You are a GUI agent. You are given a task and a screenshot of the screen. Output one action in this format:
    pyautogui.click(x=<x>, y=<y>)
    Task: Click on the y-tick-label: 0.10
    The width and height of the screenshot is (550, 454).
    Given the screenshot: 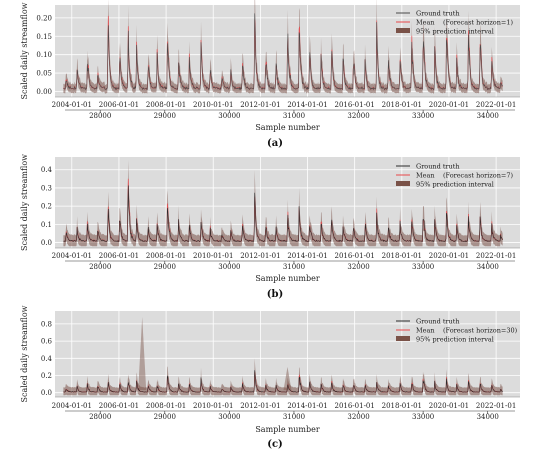 What is the action you would take?
    pyautogui.click(x=44, y=55)
    